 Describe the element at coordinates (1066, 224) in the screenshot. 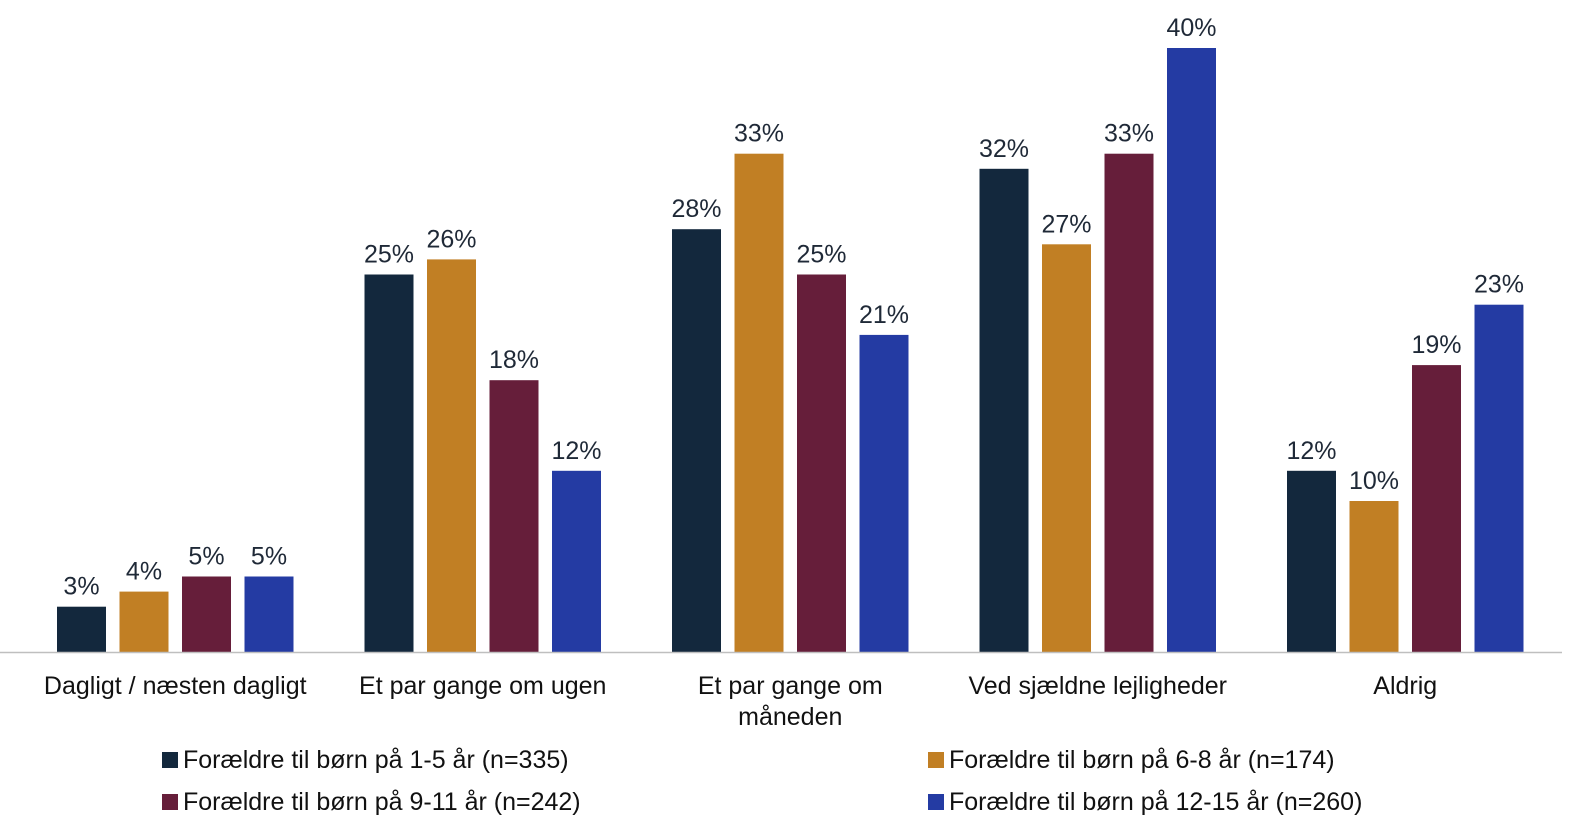

I see `data-label-series-2-cat-4: 27%` at that location.